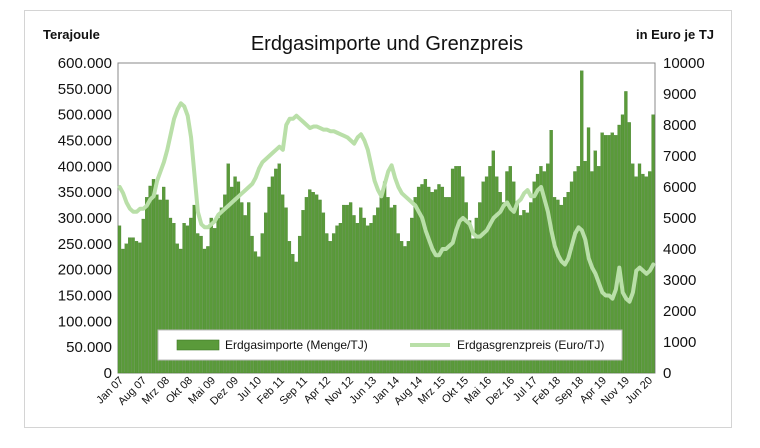 The image size is (760, 448). I want to click on right-tick-label: 7000, so click(679, 156).